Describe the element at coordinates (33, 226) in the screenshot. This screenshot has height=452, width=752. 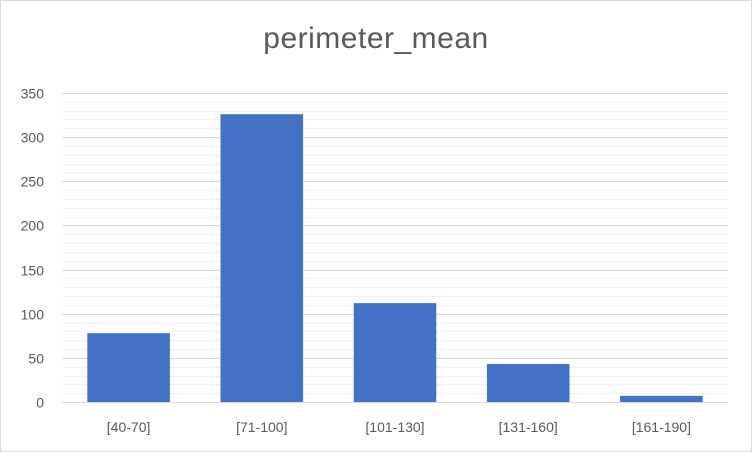
I see `y-tick-label: 200` at that location.